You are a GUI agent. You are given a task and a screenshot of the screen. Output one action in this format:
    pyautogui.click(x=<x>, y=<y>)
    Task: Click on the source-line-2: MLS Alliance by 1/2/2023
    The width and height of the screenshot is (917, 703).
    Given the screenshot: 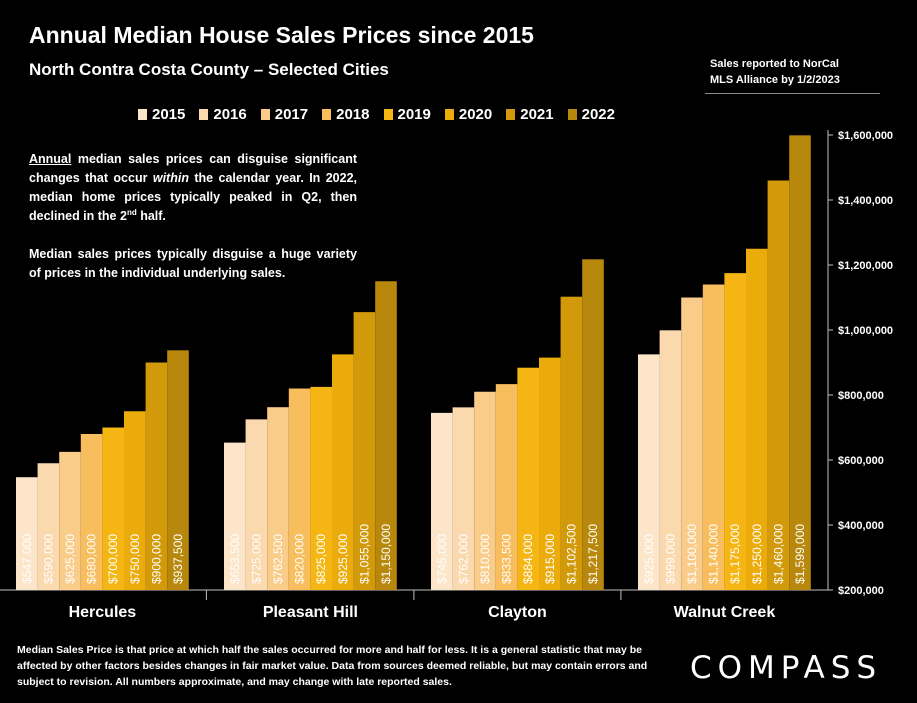 What is the action you would take?
    pyautogui.click(x=775, y=80)
    